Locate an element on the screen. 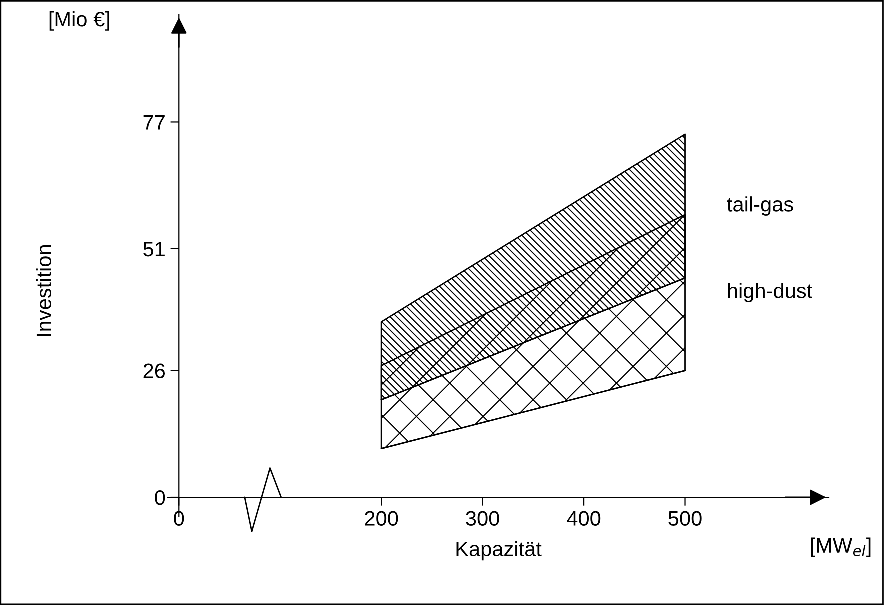  text: [Mio €] is located at coordinates (80, 21).